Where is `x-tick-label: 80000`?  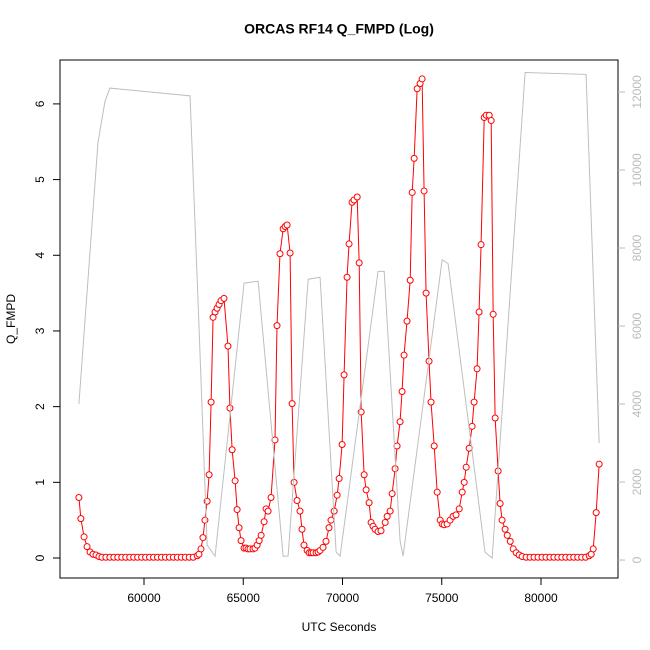 x-tick-label: 80000 is located at coordinates (541, 598).